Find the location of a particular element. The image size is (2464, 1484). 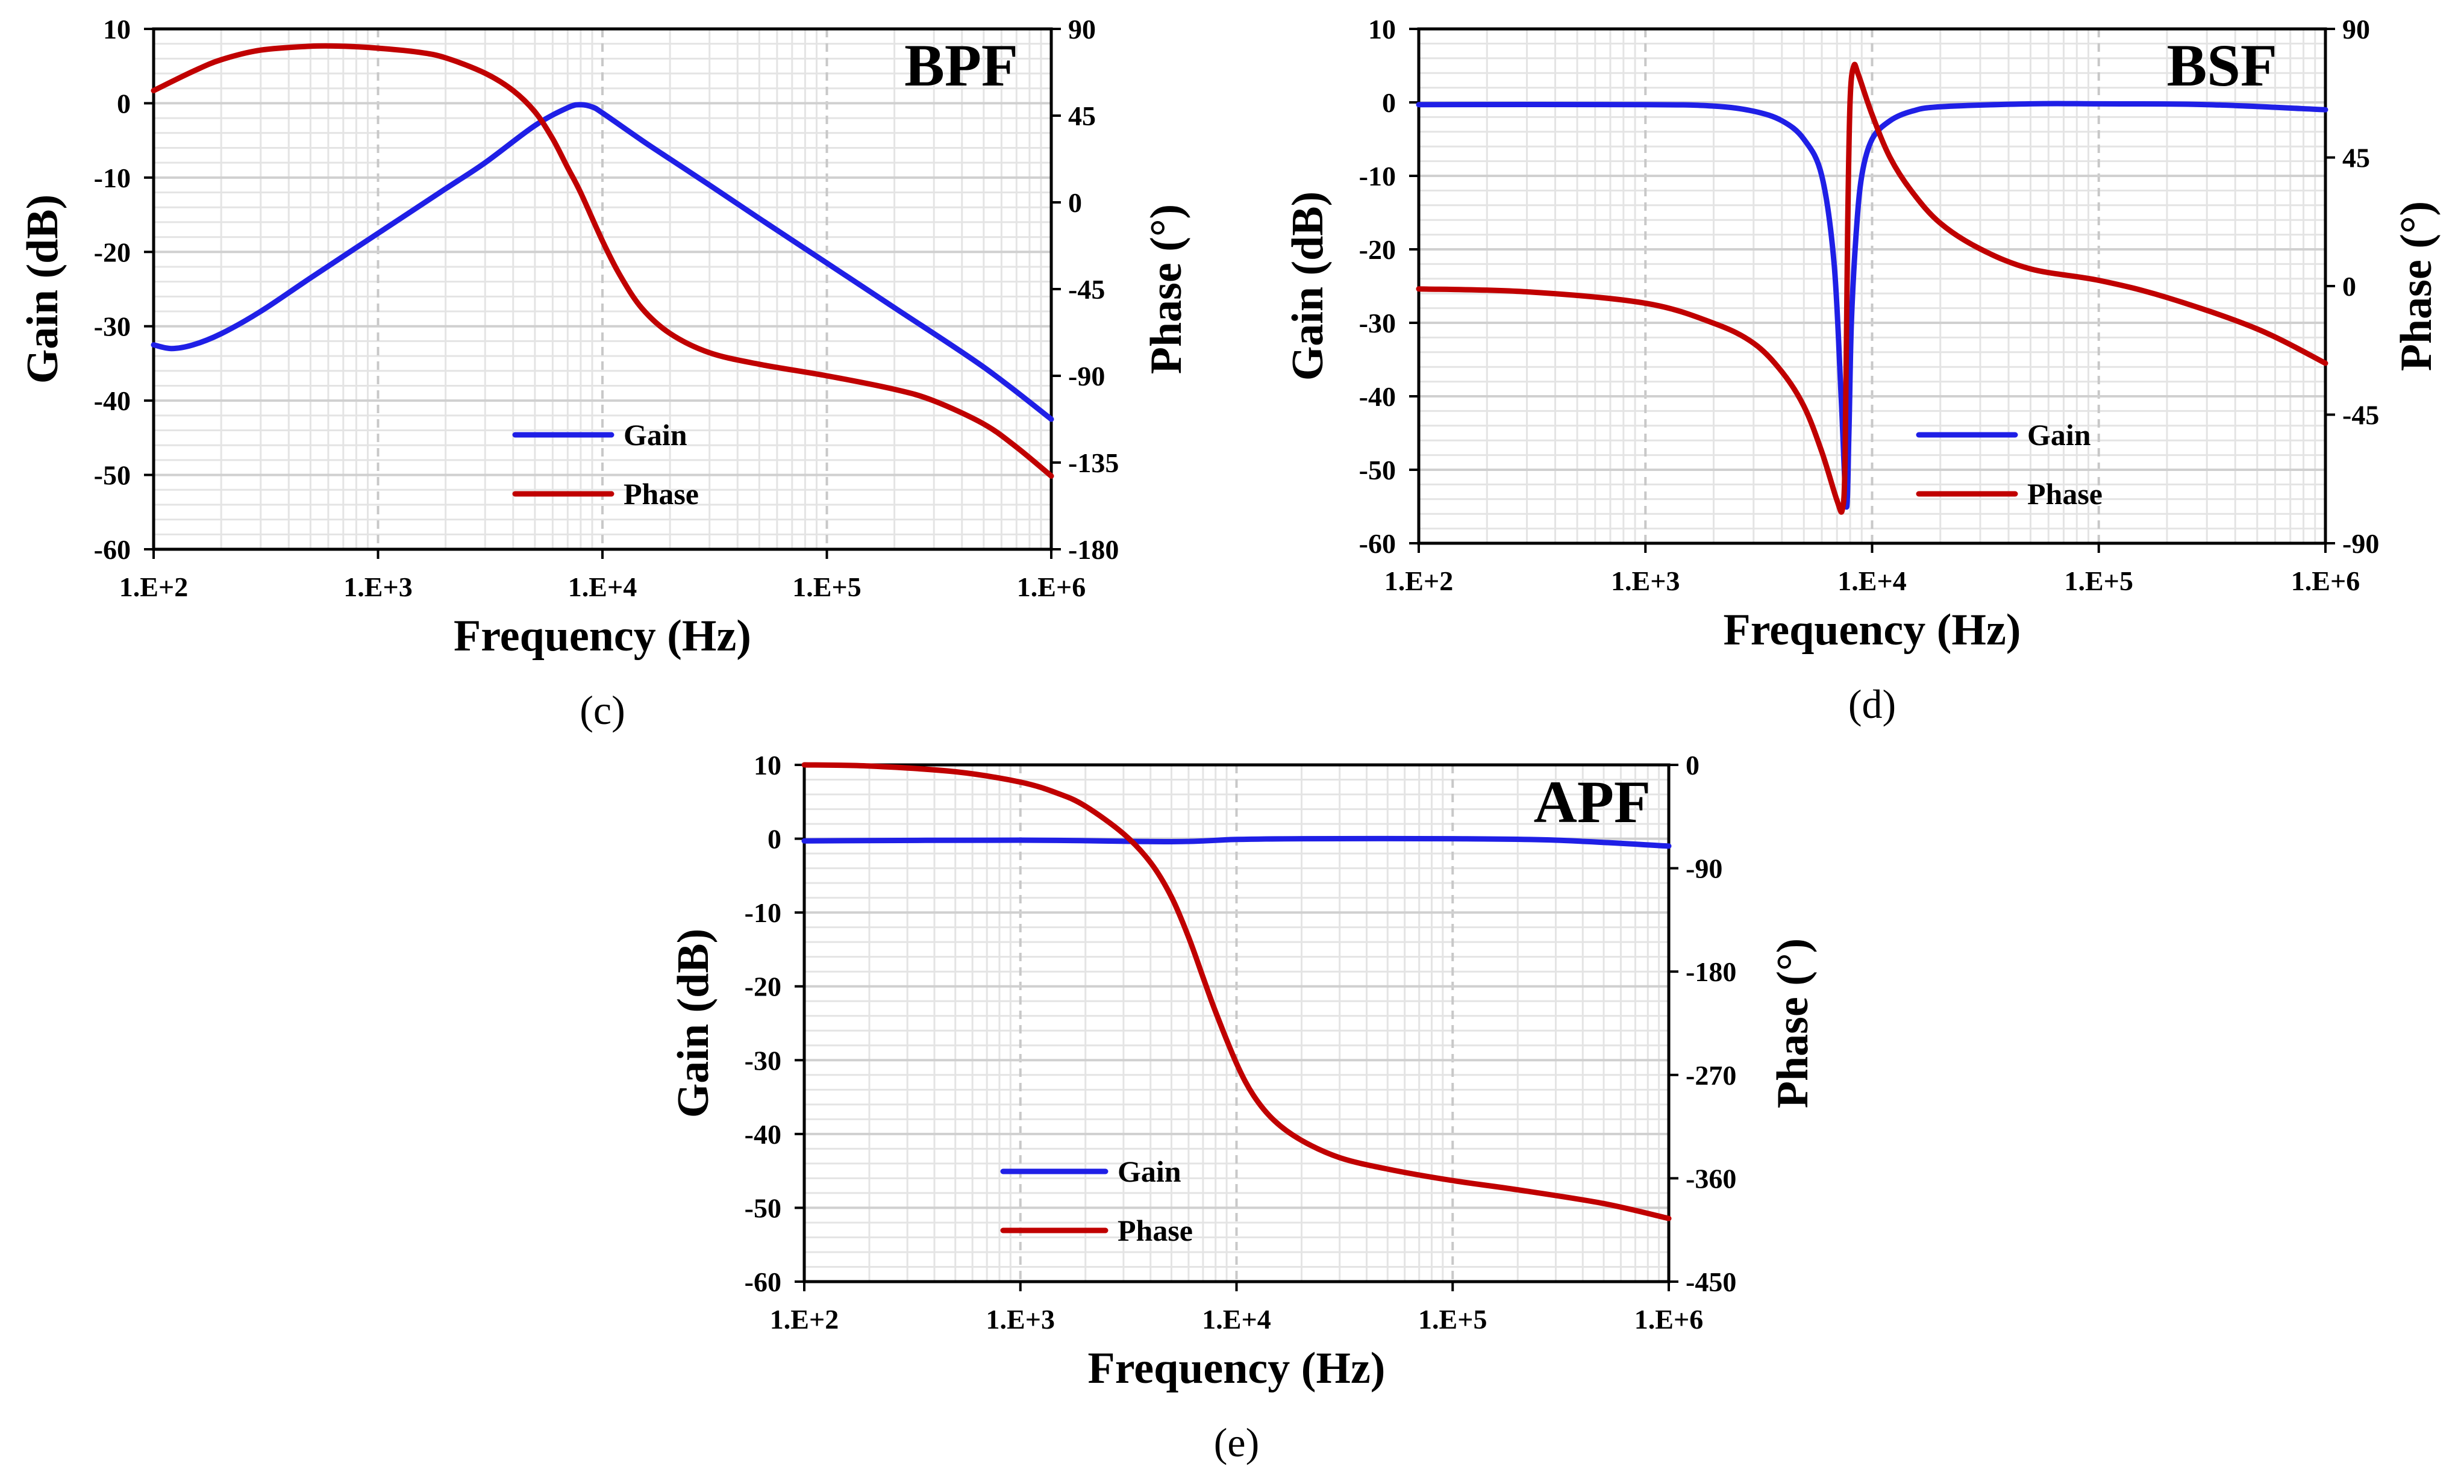

y2-tick-label: -360 is located at coordinates (1711, 1178).